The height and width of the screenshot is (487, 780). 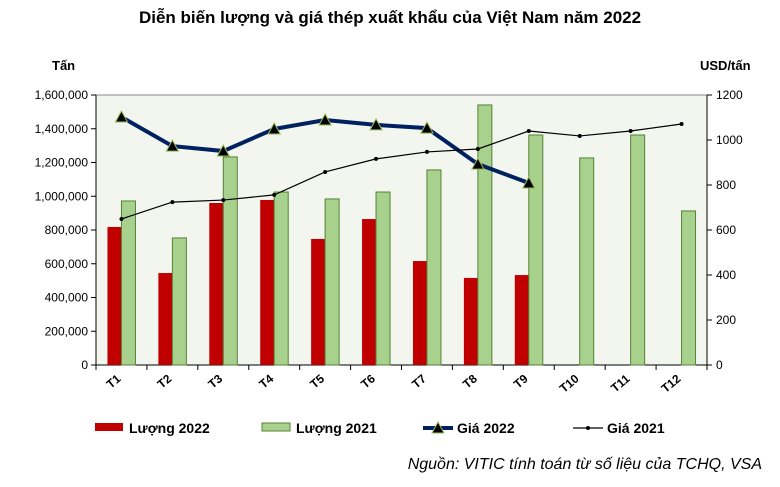 I want to click on legend-label: Lượng 2021, so click(x=336, y=428).